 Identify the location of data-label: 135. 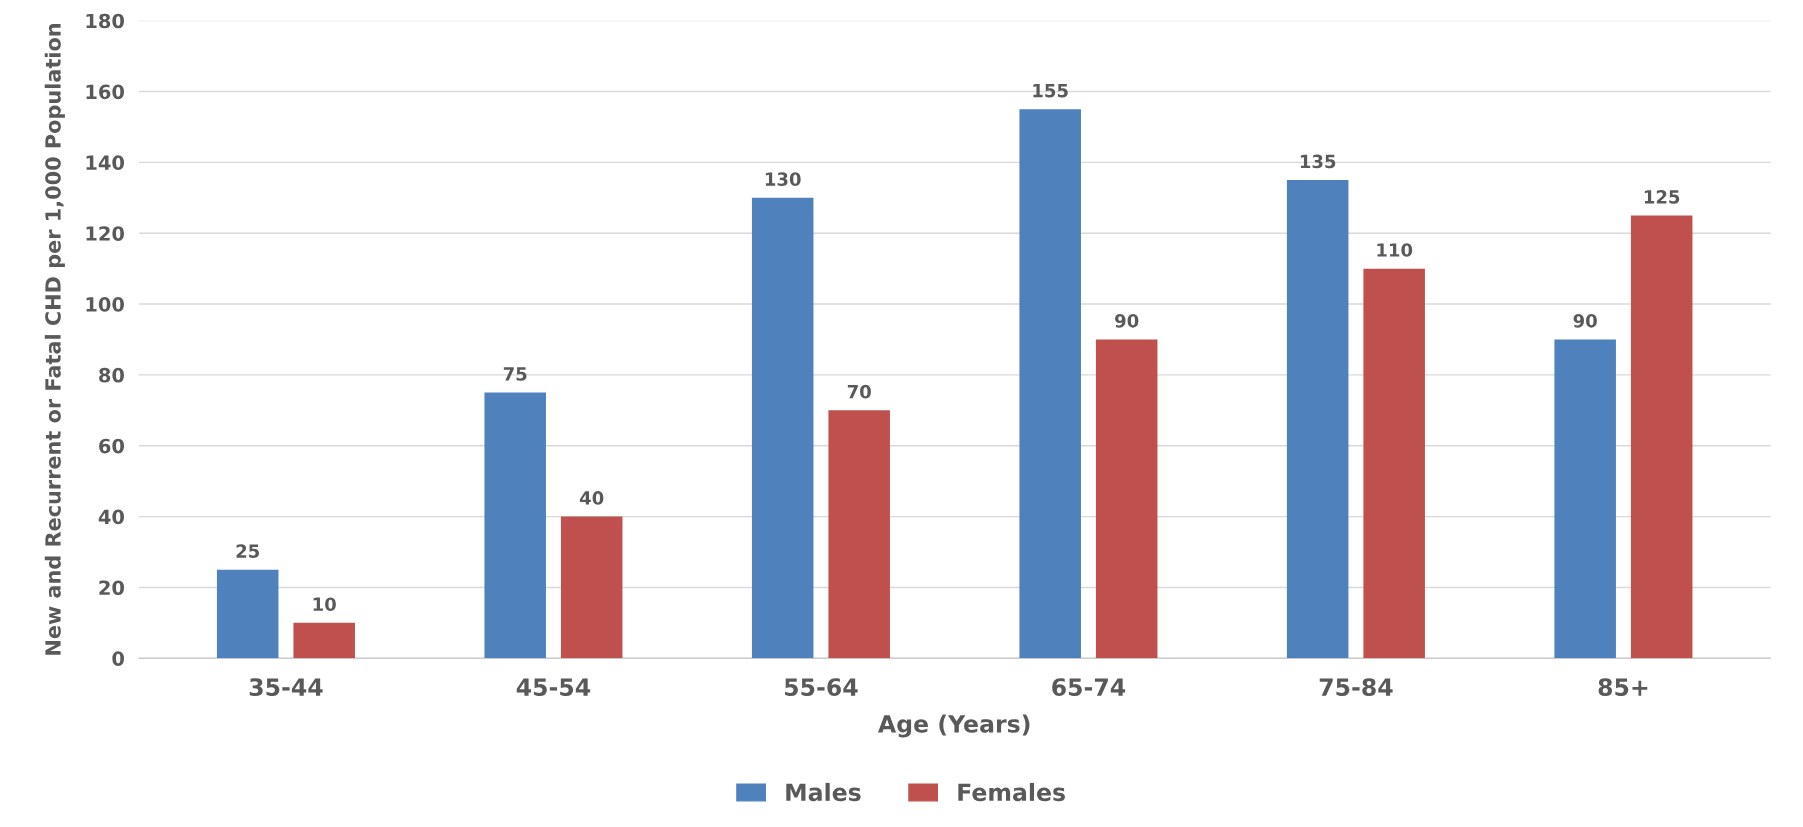
(1318, 161).